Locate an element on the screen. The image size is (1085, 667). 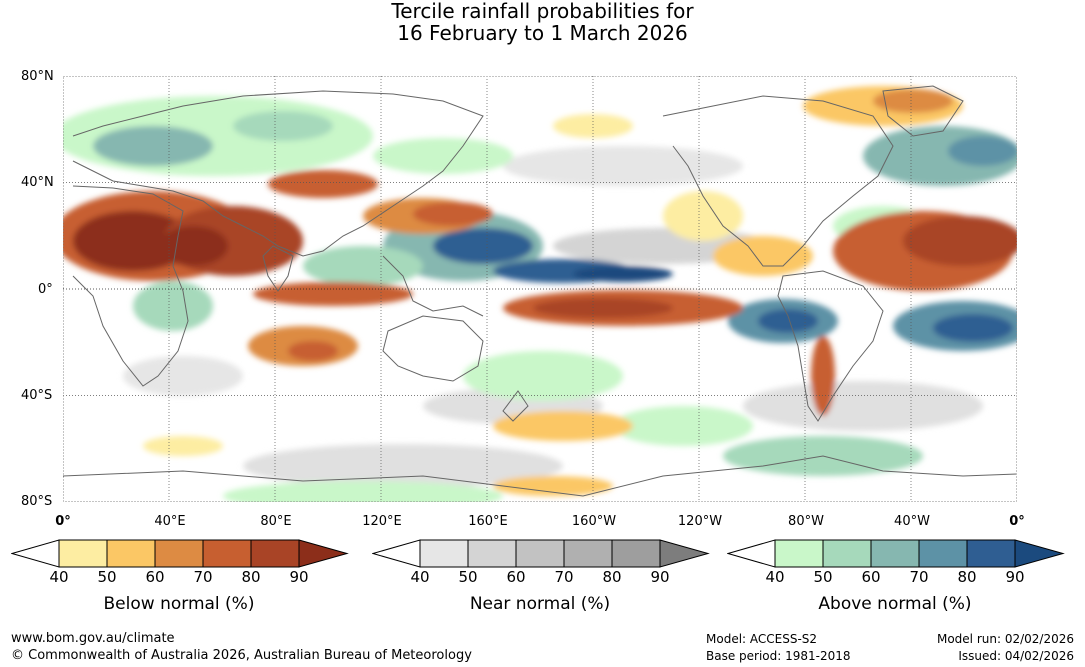
lat-label-equator: 0° is located at coordinates (45, 289).